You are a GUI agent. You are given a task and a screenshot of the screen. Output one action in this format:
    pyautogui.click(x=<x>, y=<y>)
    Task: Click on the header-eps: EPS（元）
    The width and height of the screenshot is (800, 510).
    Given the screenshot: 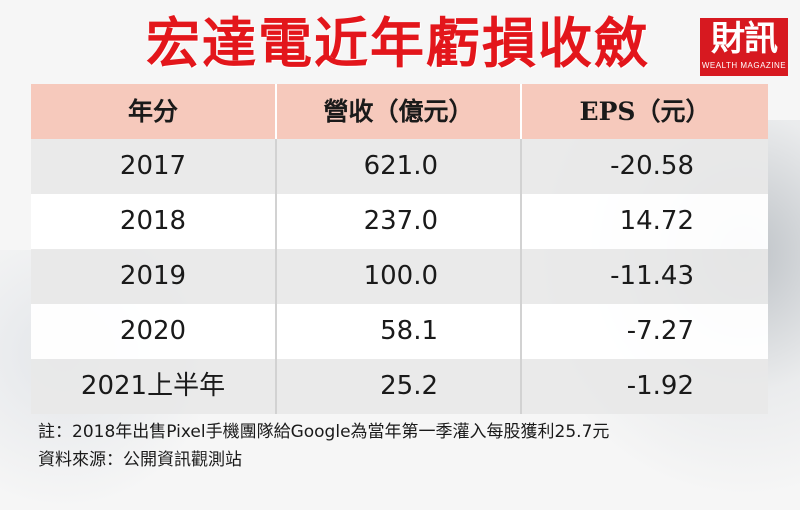 What is the action you would take?
    pyautogui.click(x=645, y=111)
    